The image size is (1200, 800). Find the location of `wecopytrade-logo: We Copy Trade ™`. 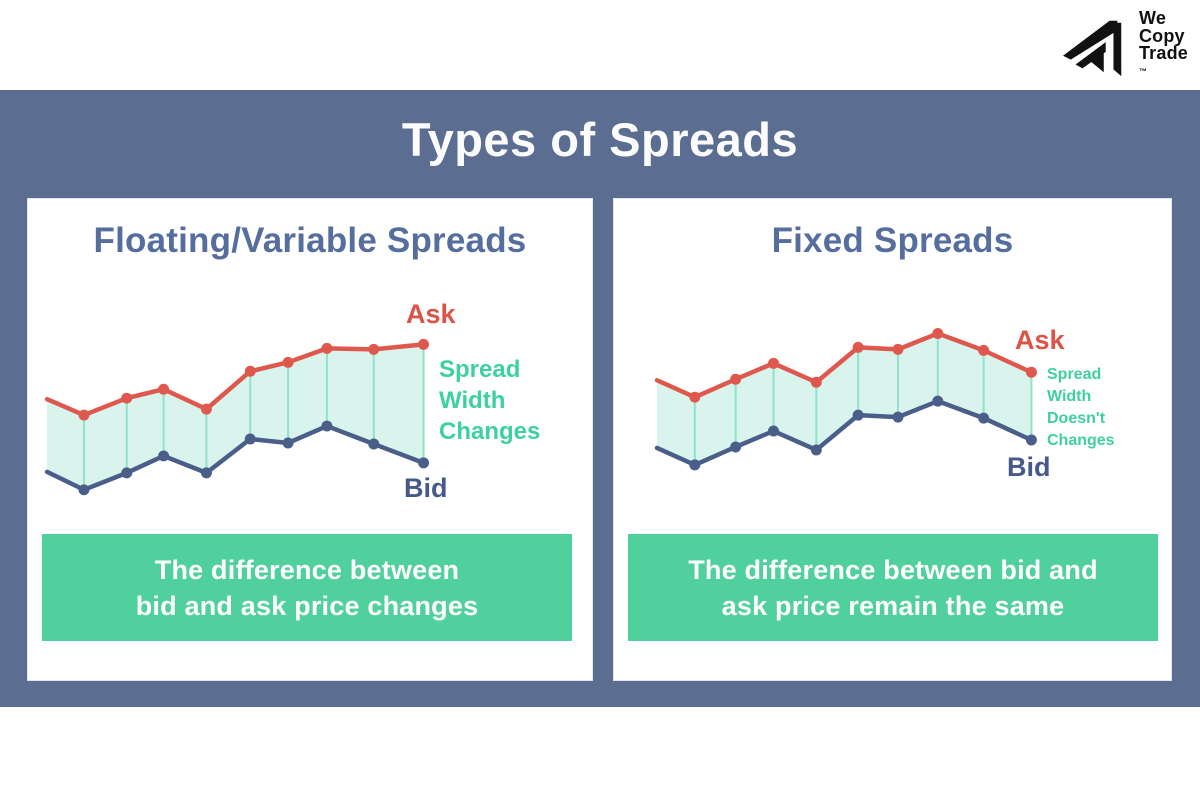

wecopytrade-logo: We Copy Trade ™ is located at coordinates (1124, 46).